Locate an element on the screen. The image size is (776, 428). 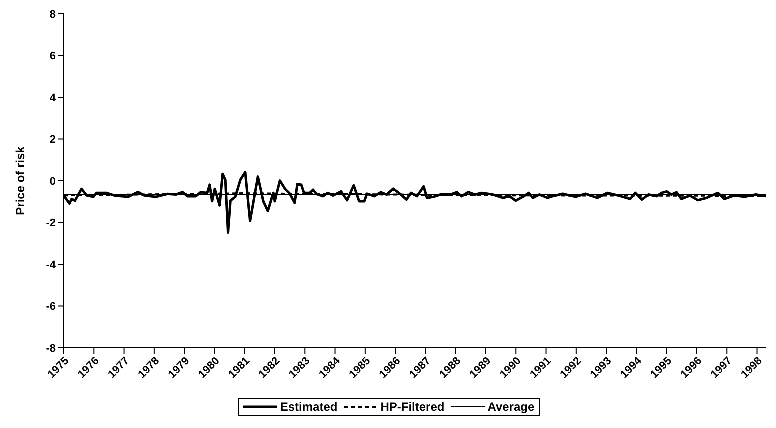
y-tick-label: -4 is located at coordinates (51, 265).